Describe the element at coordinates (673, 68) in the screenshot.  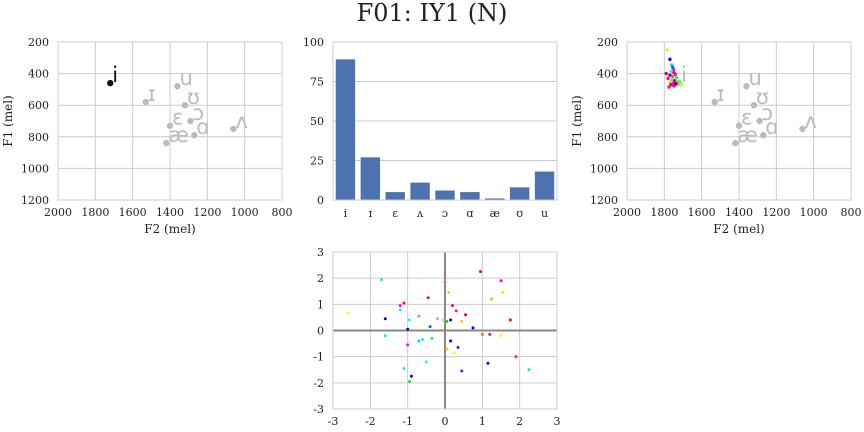
I see `token-points` at that location.